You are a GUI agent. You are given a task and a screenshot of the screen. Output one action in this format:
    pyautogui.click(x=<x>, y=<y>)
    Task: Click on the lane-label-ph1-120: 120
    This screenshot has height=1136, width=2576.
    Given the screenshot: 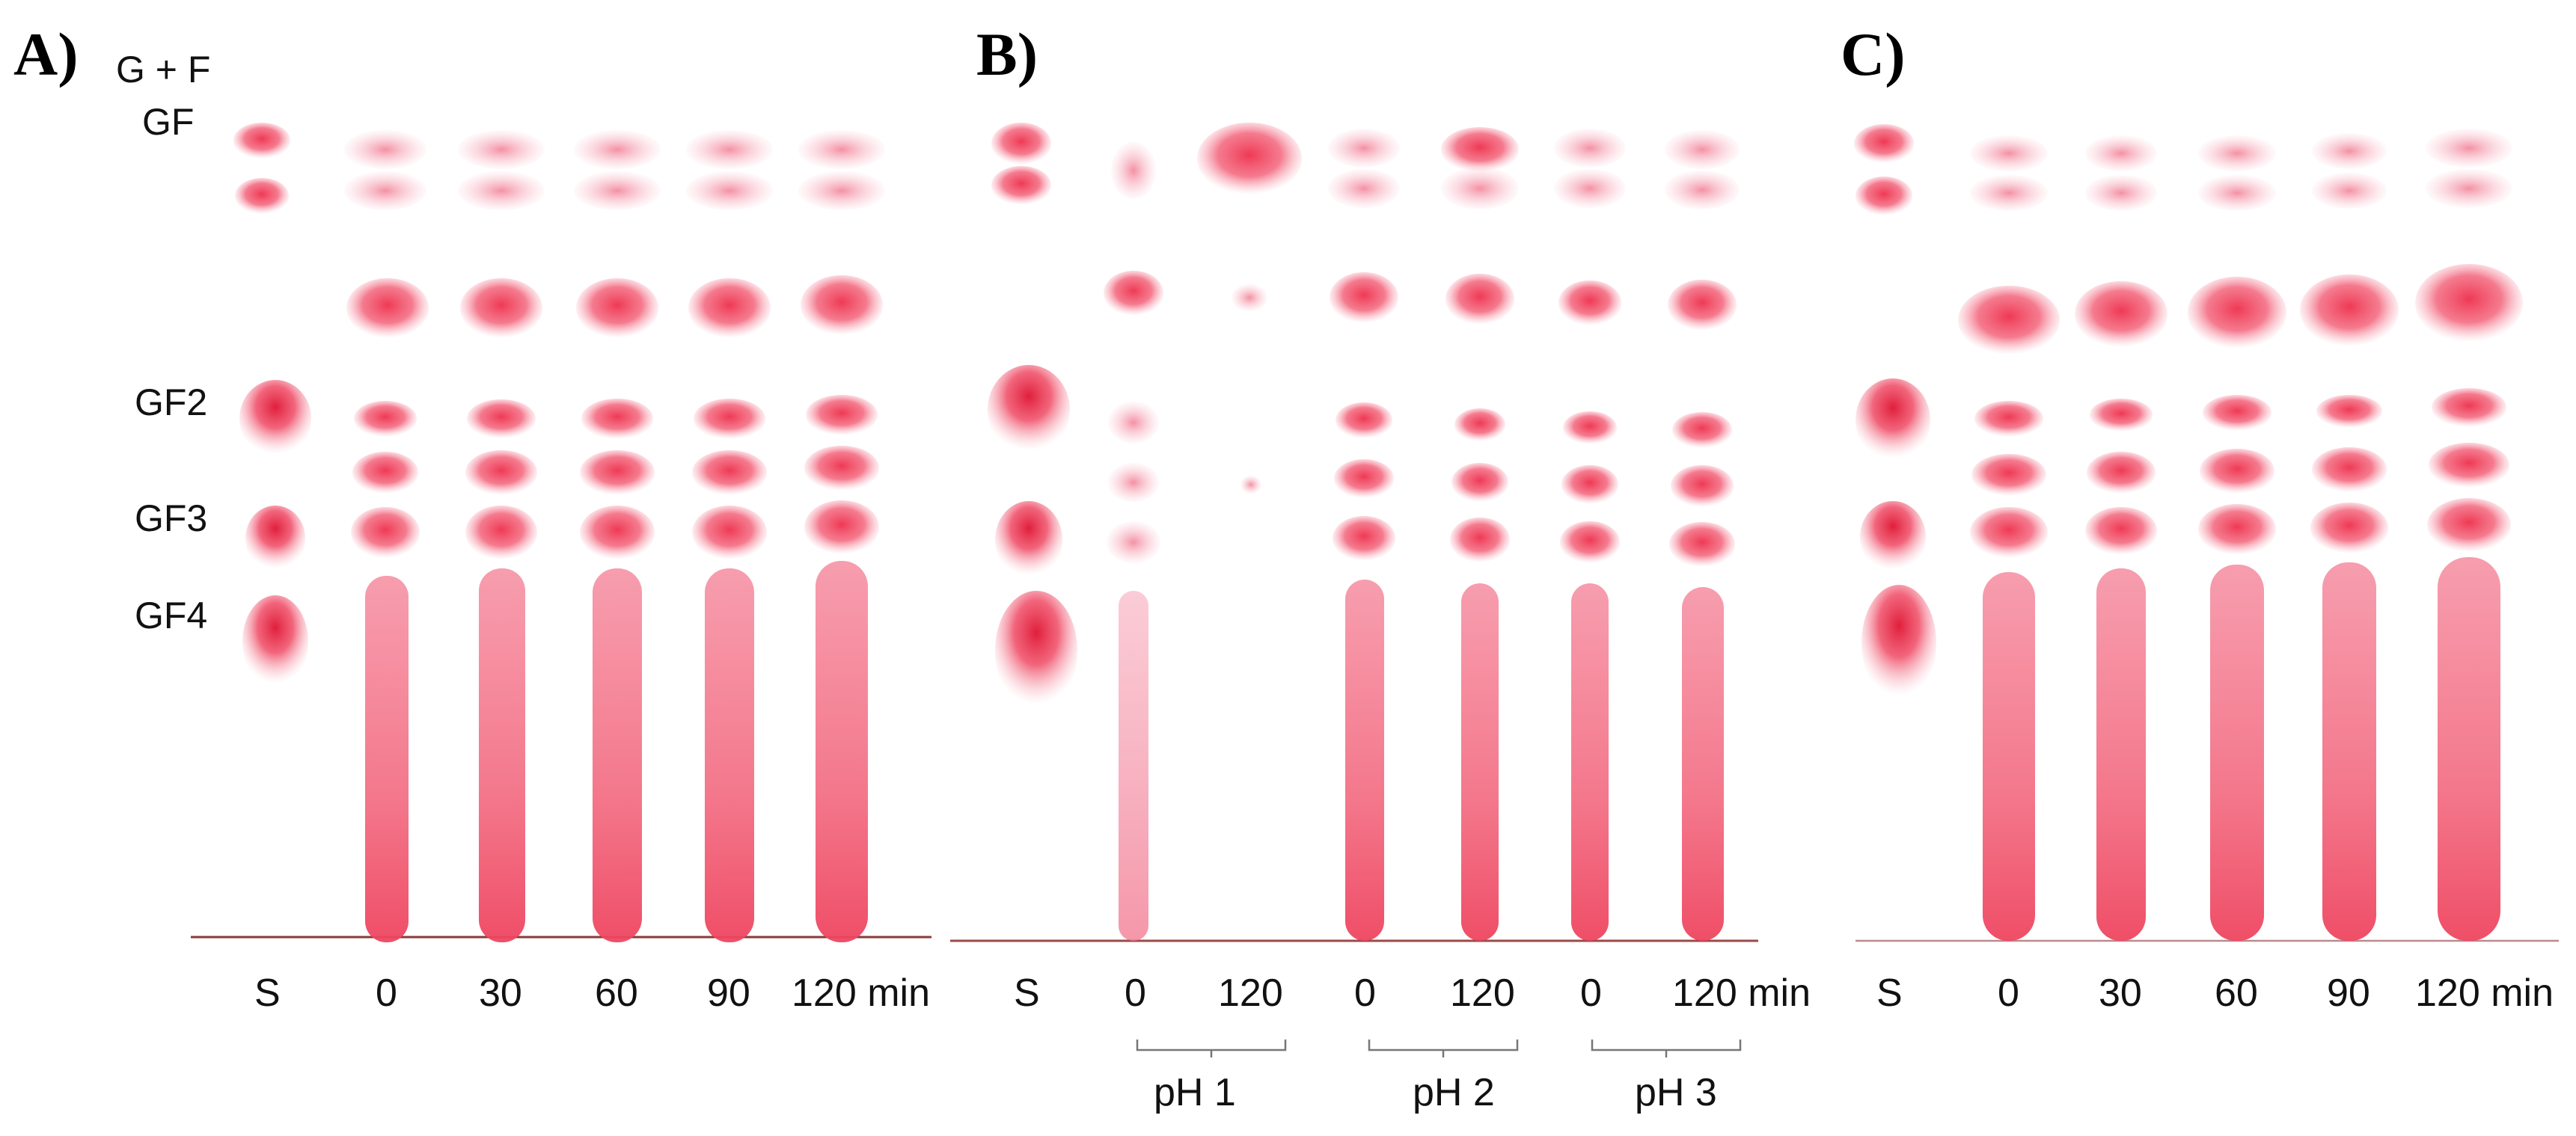 What is the action you would take?
    pyautogui.click(x=1250, y=993)
    